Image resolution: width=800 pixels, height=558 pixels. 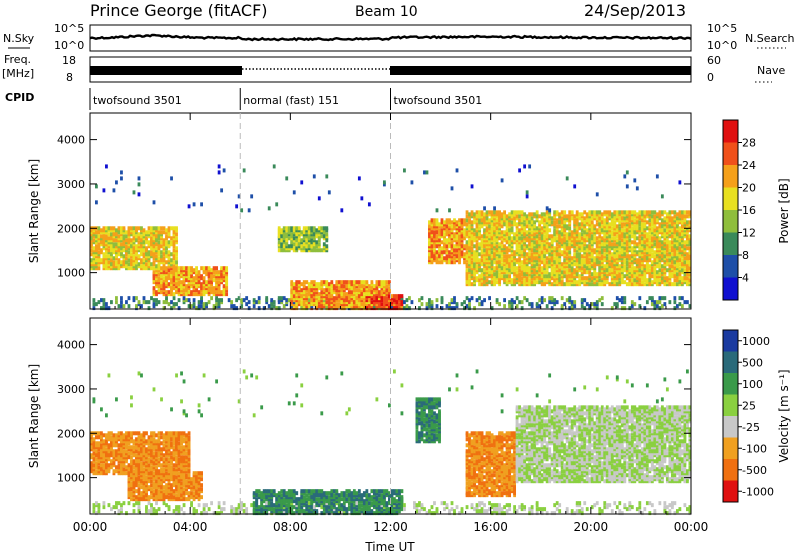 I want to click on nave-tick-bottom: 0, so click(x=710, y=77).